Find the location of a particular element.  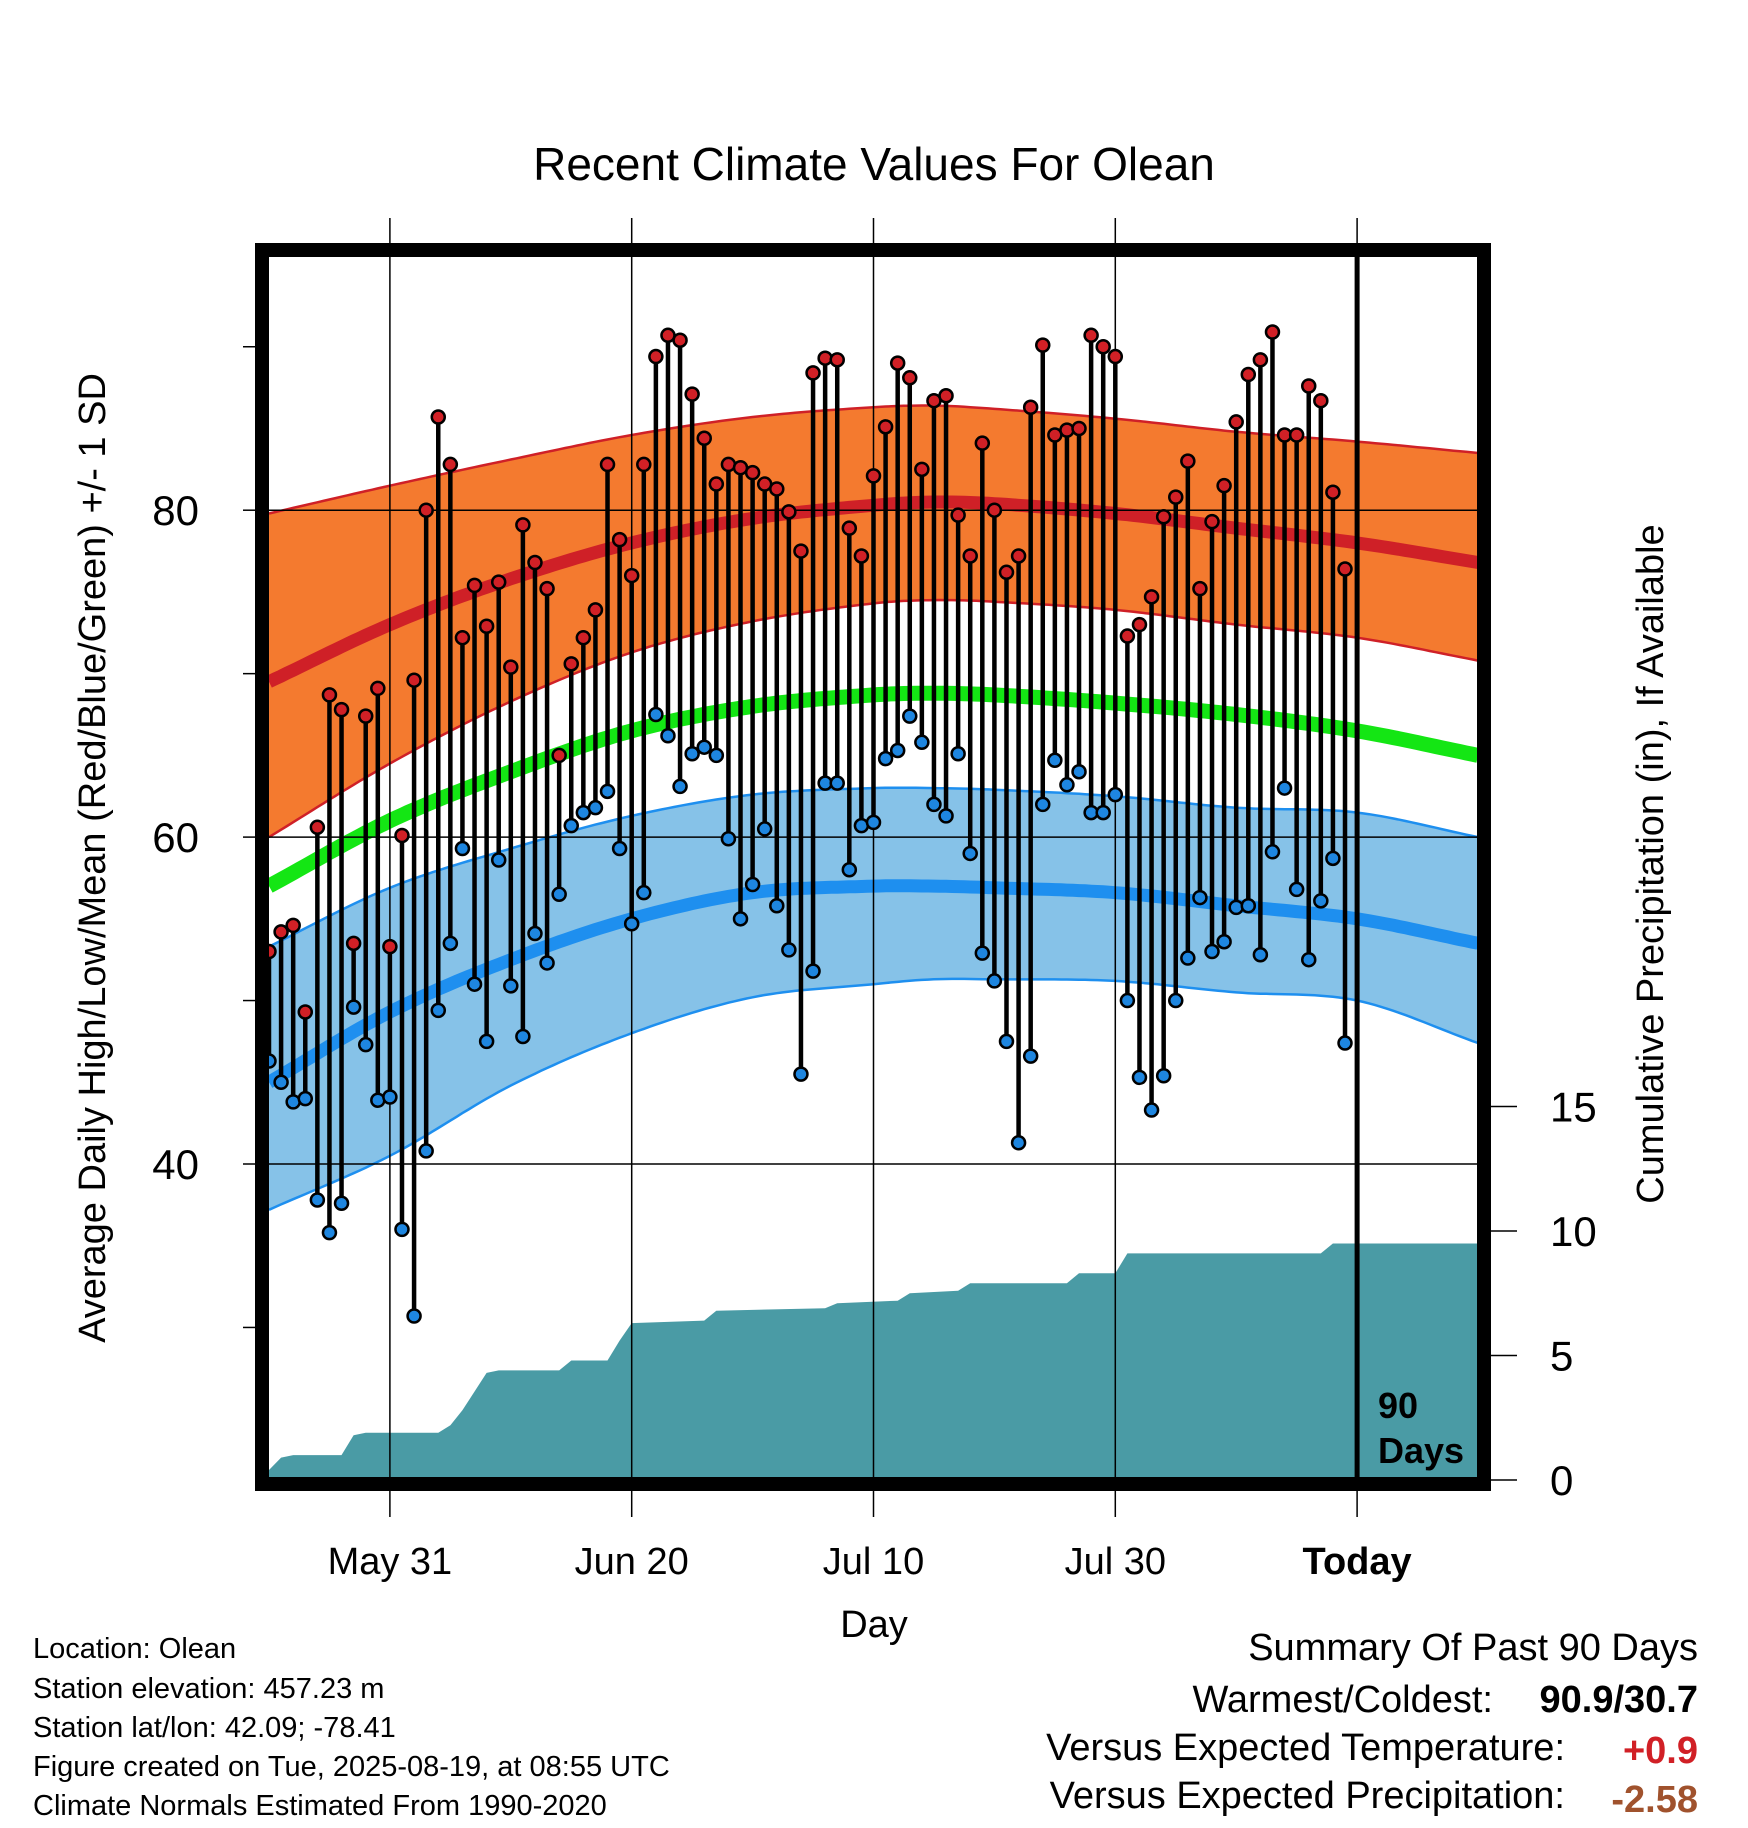

y-tick-label: 60 is located at coordinates (175, 837).